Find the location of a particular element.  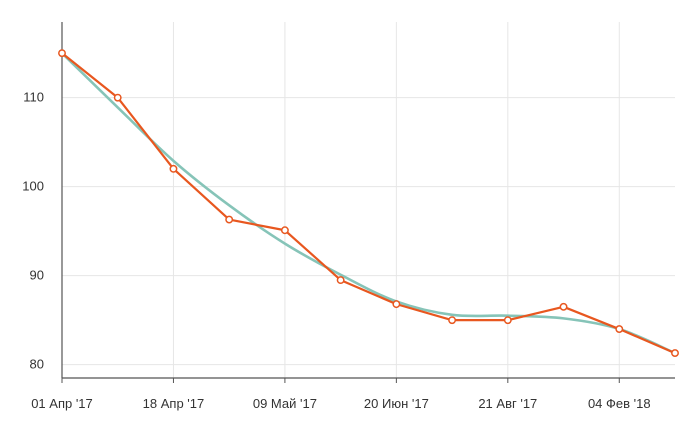

x-tick-label: 01 Апр '17 is located at coordinates (62, 403).